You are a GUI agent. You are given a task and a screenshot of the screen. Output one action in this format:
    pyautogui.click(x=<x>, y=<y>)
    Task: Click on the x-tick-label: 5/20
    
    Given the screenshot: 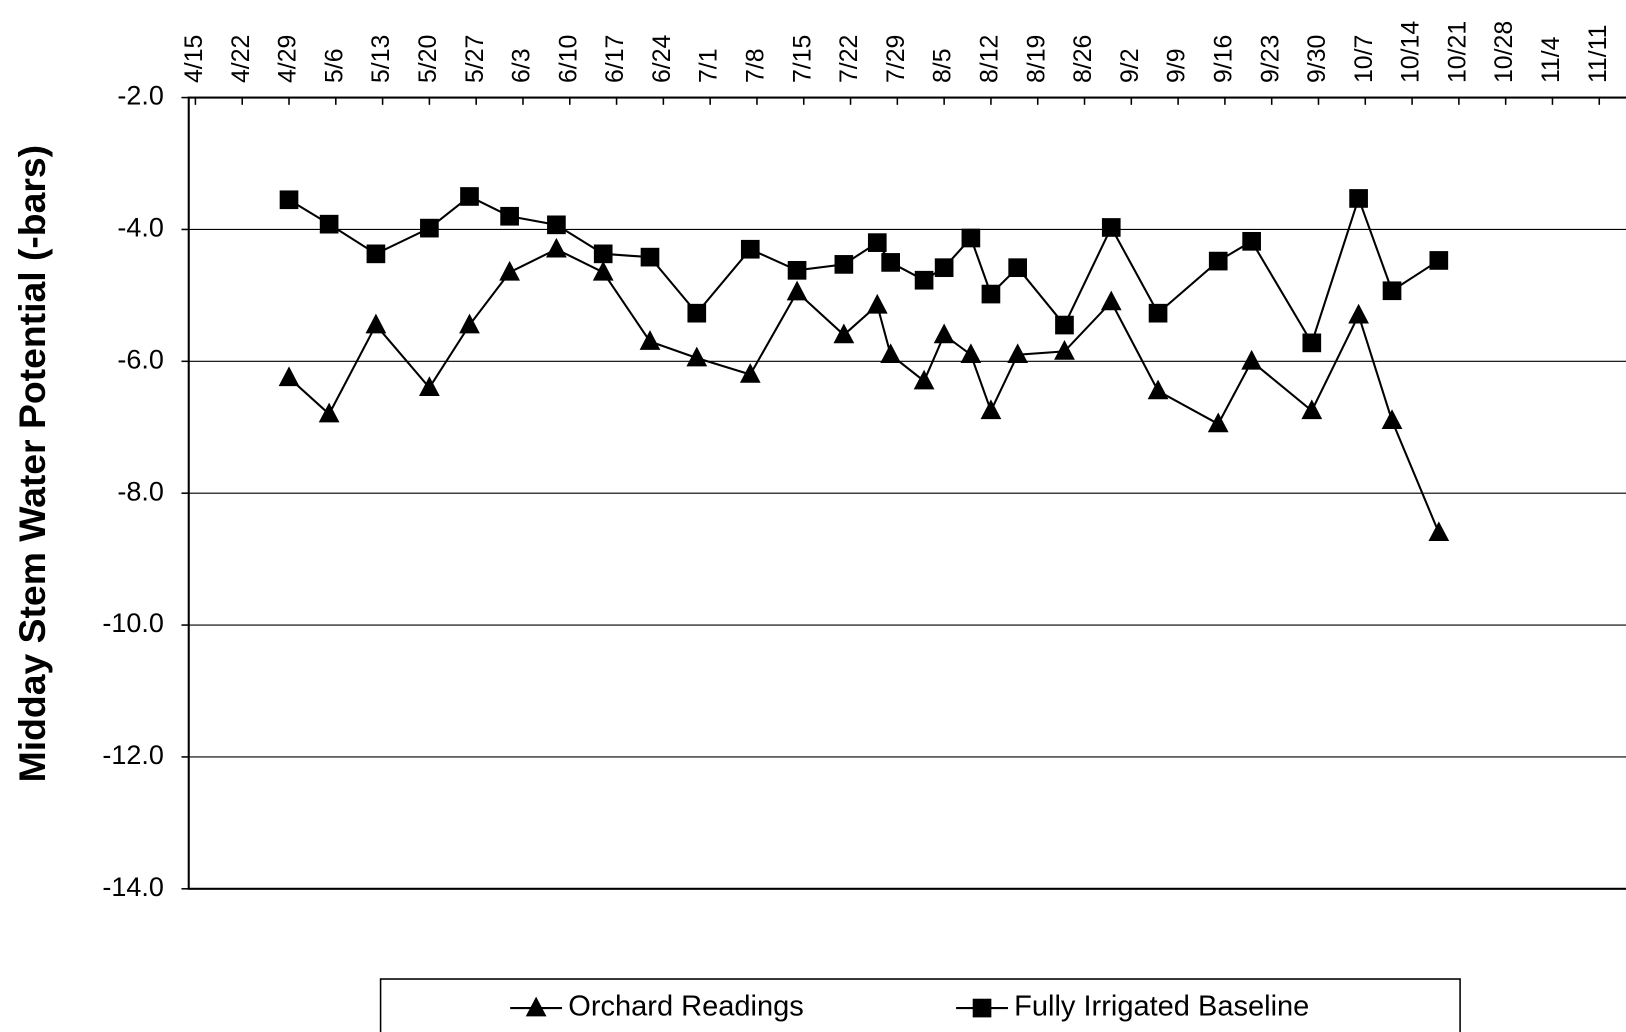 What is the action you would take?
    pyautogui.click(x=428, y=59)
    